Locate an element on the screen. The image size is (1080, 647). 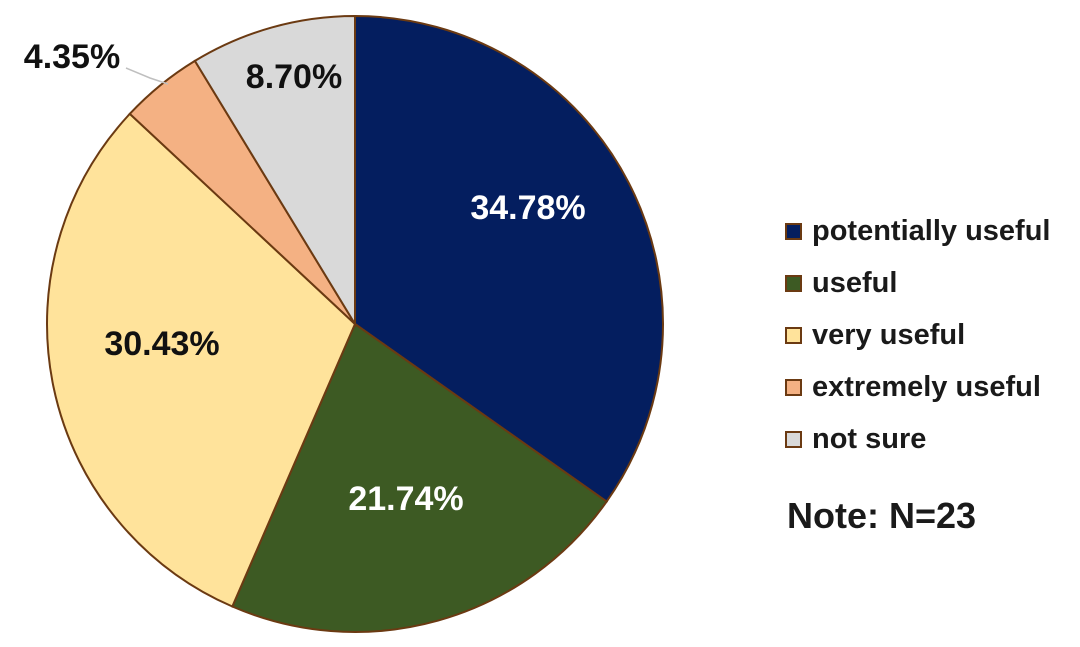
legend-label: useful is located at coordinates (855, 282).